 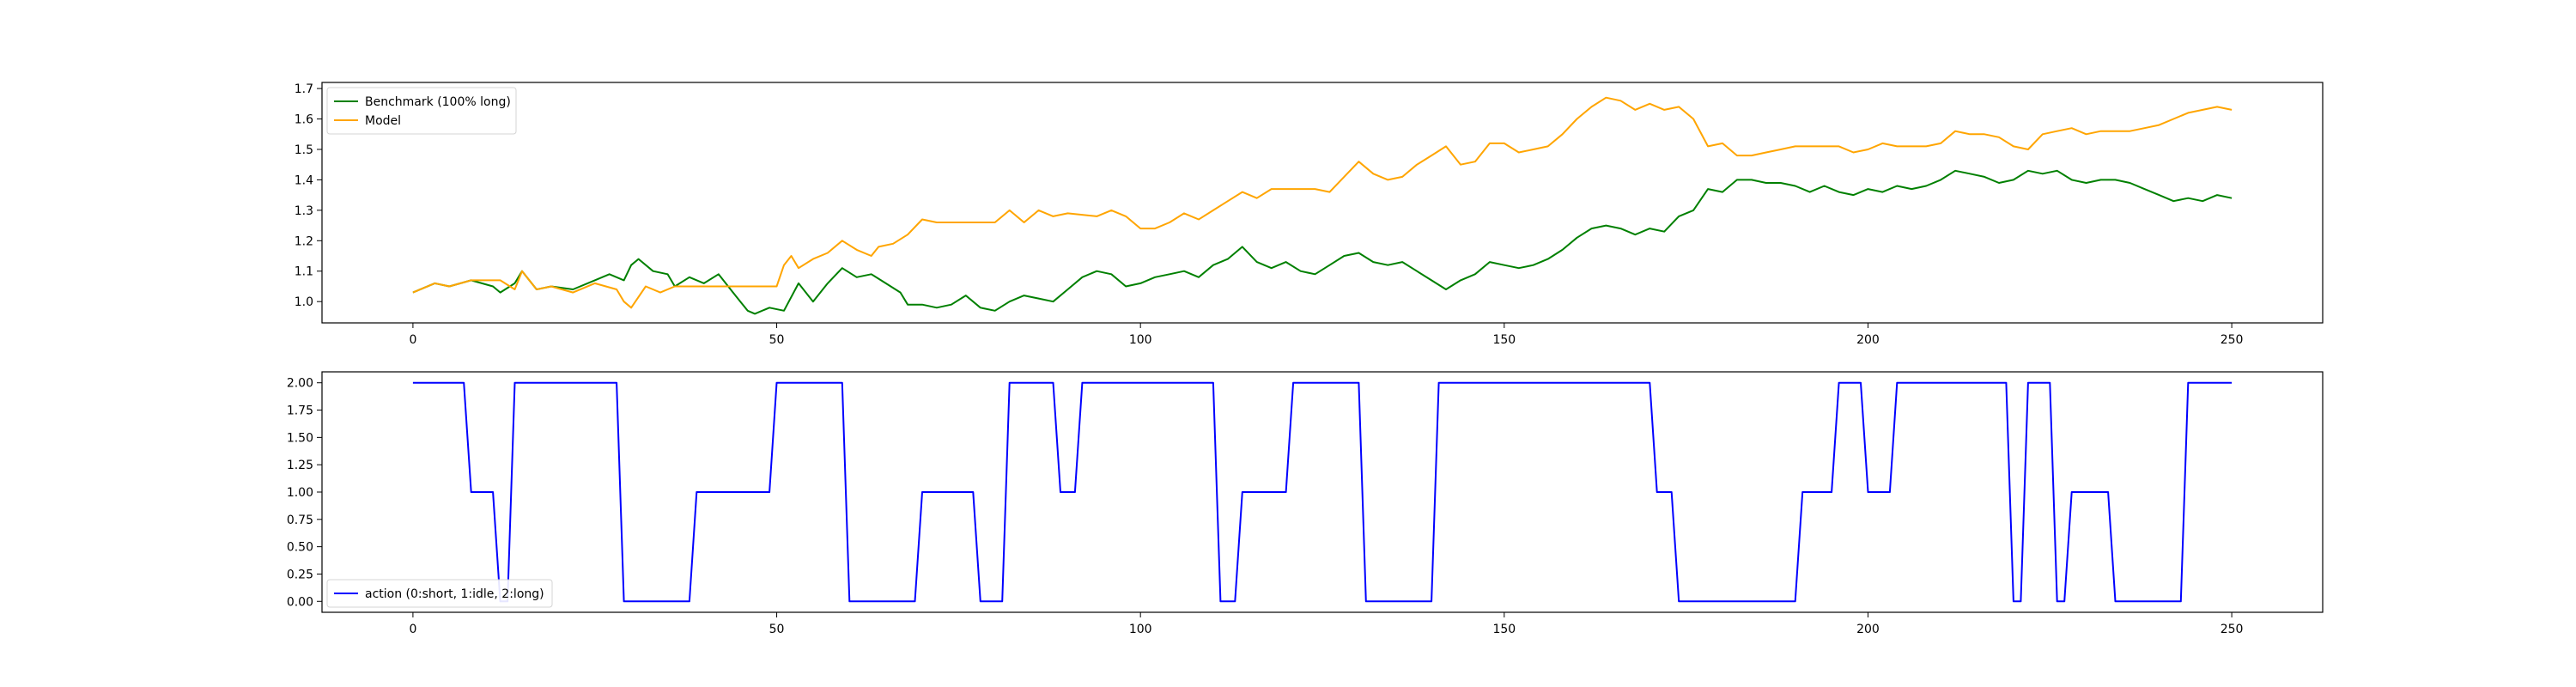 I want to click on y-tick-label: 1.3, so click(x=304, y=211).